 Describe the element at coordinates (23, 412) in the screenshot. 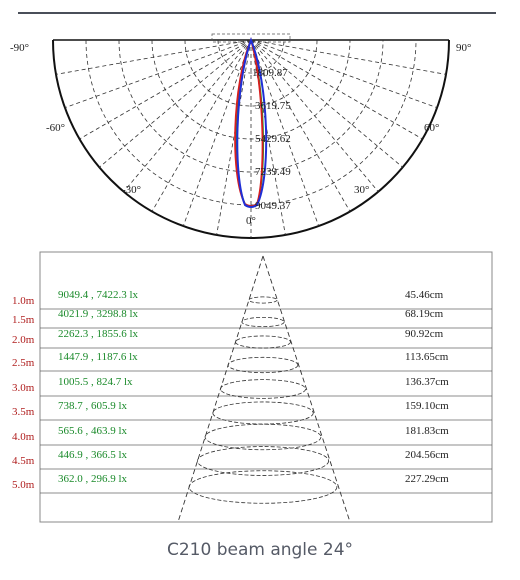

I see `distance-label: 3.5m` at that location.